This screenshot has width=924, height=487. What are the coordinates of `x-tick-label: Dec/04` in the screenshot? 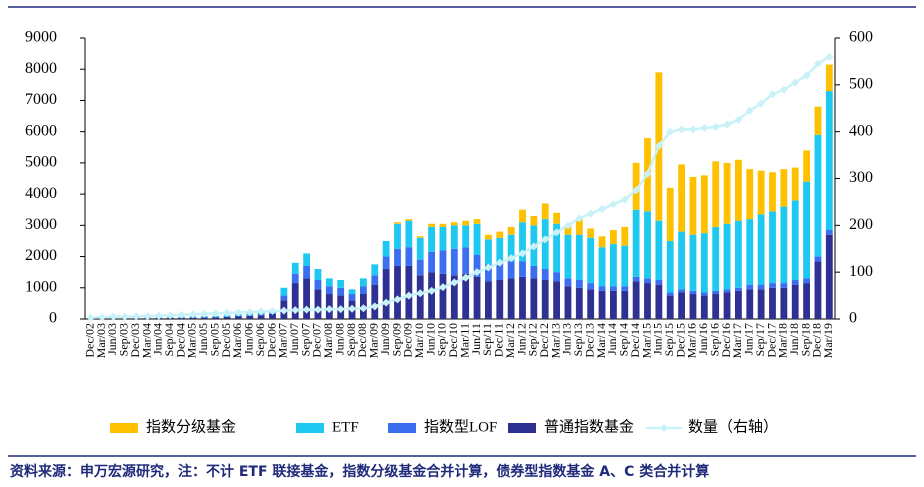 It's located at (180, 340).